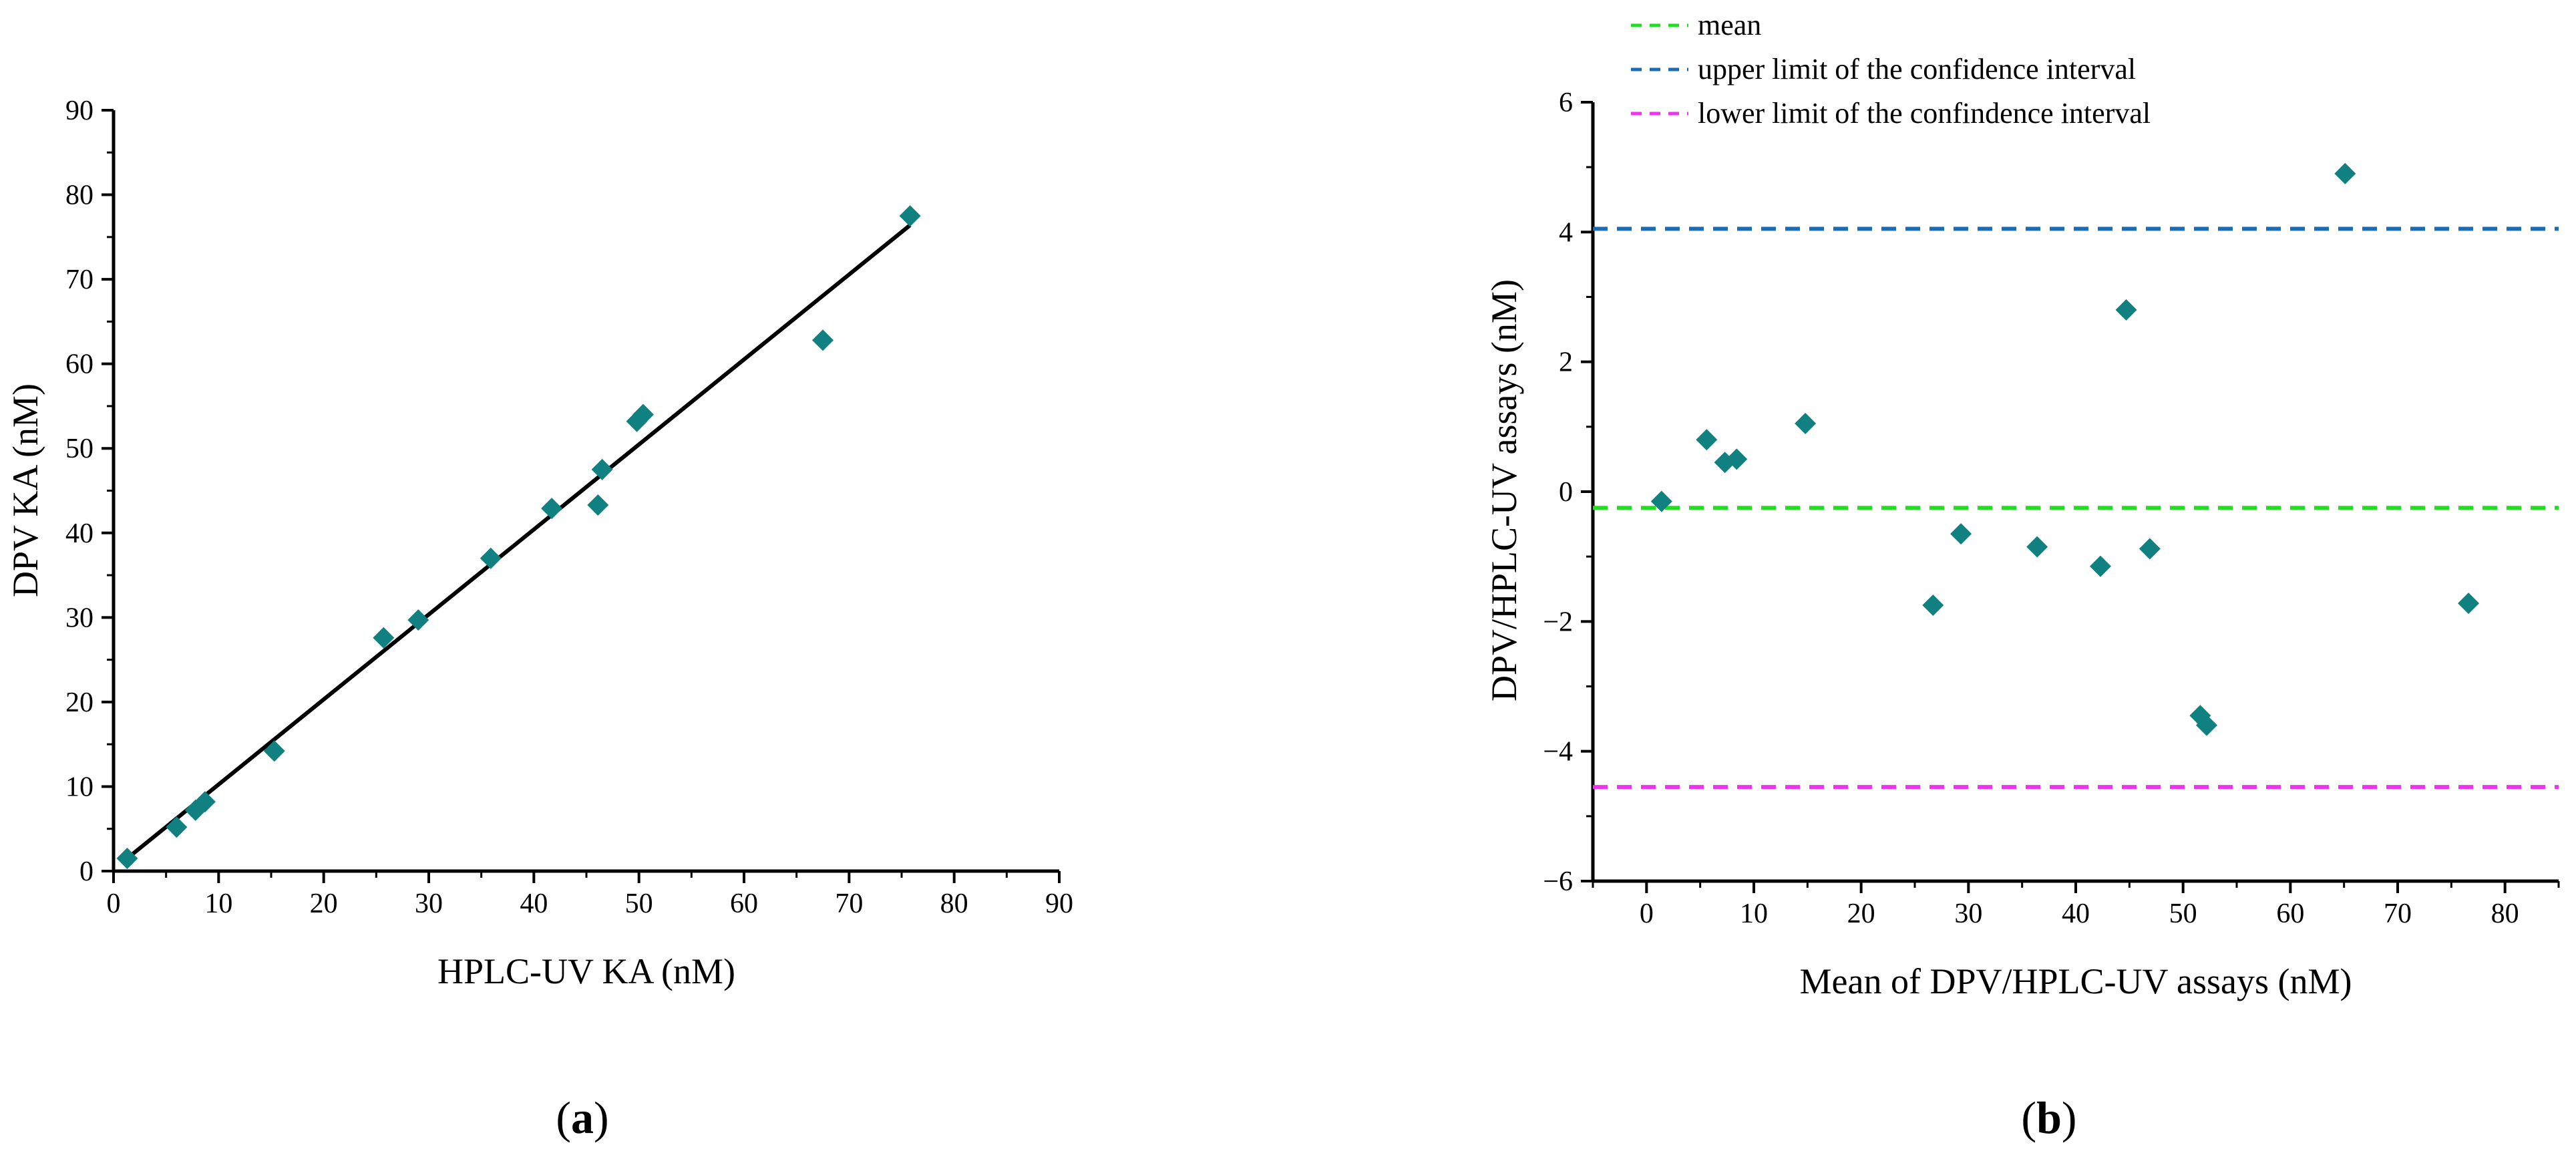 This screenshot has width=2576, height=1159. I want to click on chart-b-x-label: Mean of DPV/HPLC-UV assays (nM), so click(2076, 981).